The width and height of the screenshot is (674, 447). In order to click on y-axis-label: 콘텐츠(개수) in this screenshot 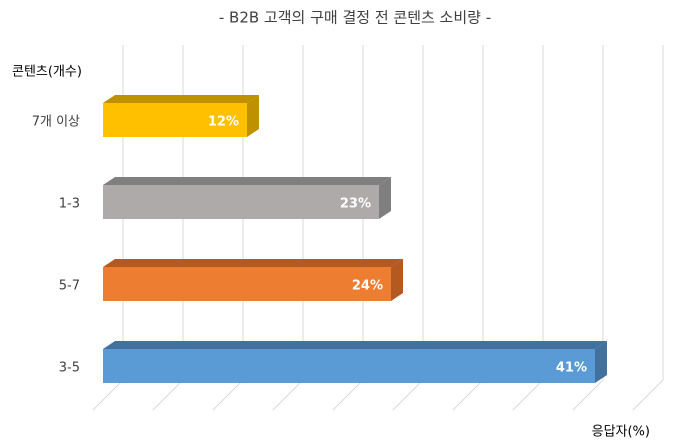, I will do `click(47, 72)`.